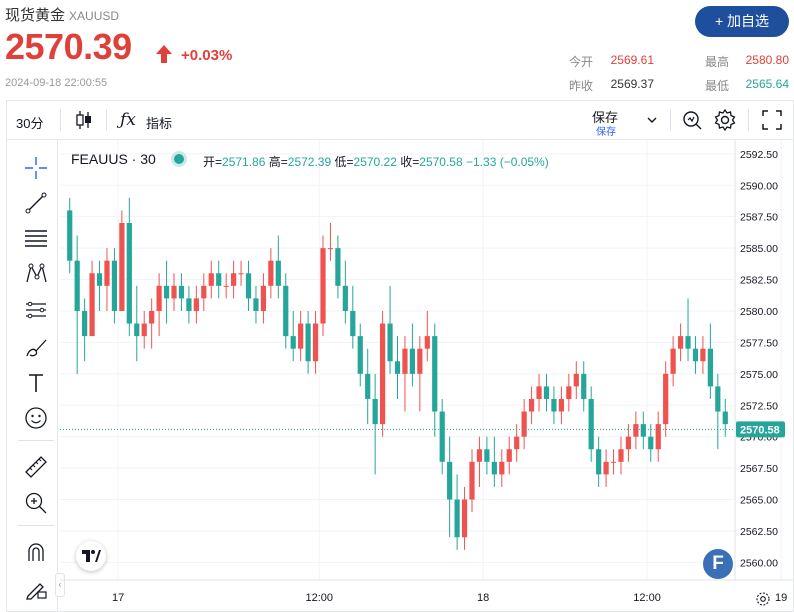 The width and height of the screenshot is (794, 612). What do you see at coordinates (36, 203) in the screenshot?
I see `trend-line-icon` at bounding box center [36, 203].